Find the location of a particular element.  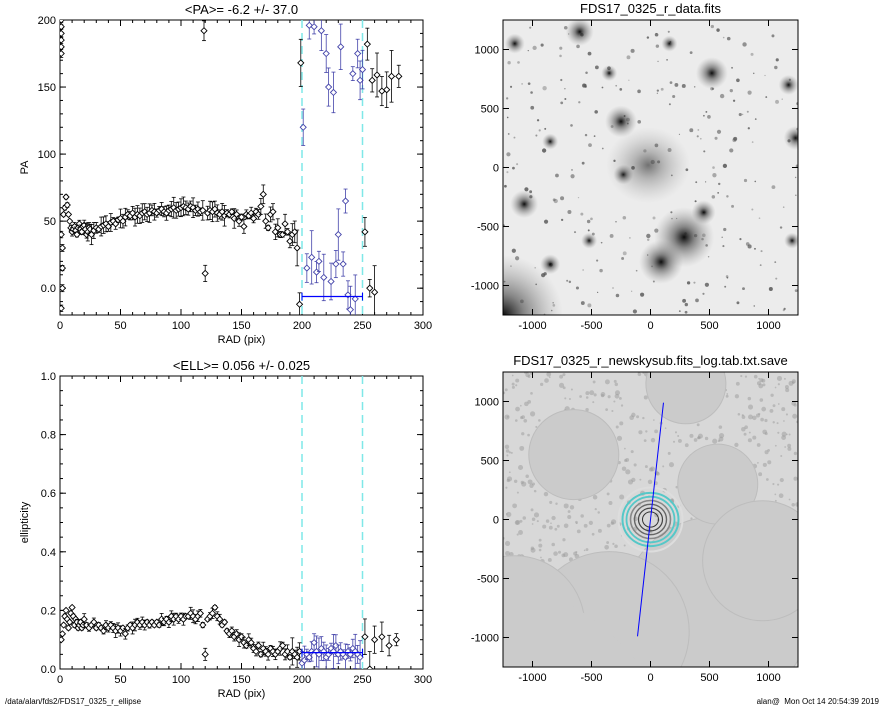

image-area is located at coordinates (650, 519).